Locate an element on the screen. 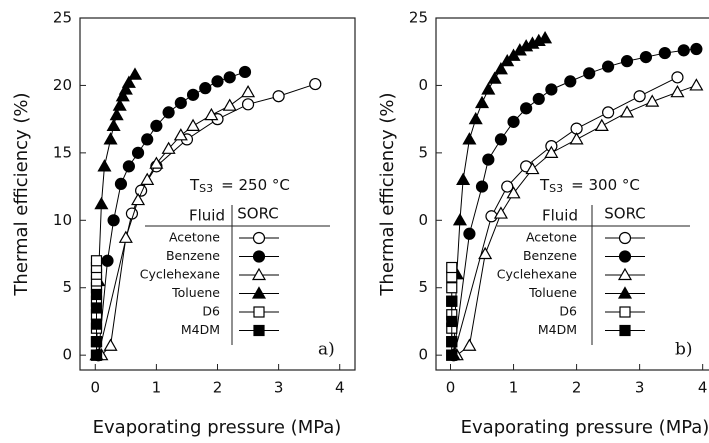 The width and height of the screenshot is (709, 443). series-line is located at coordinates (175, 223).